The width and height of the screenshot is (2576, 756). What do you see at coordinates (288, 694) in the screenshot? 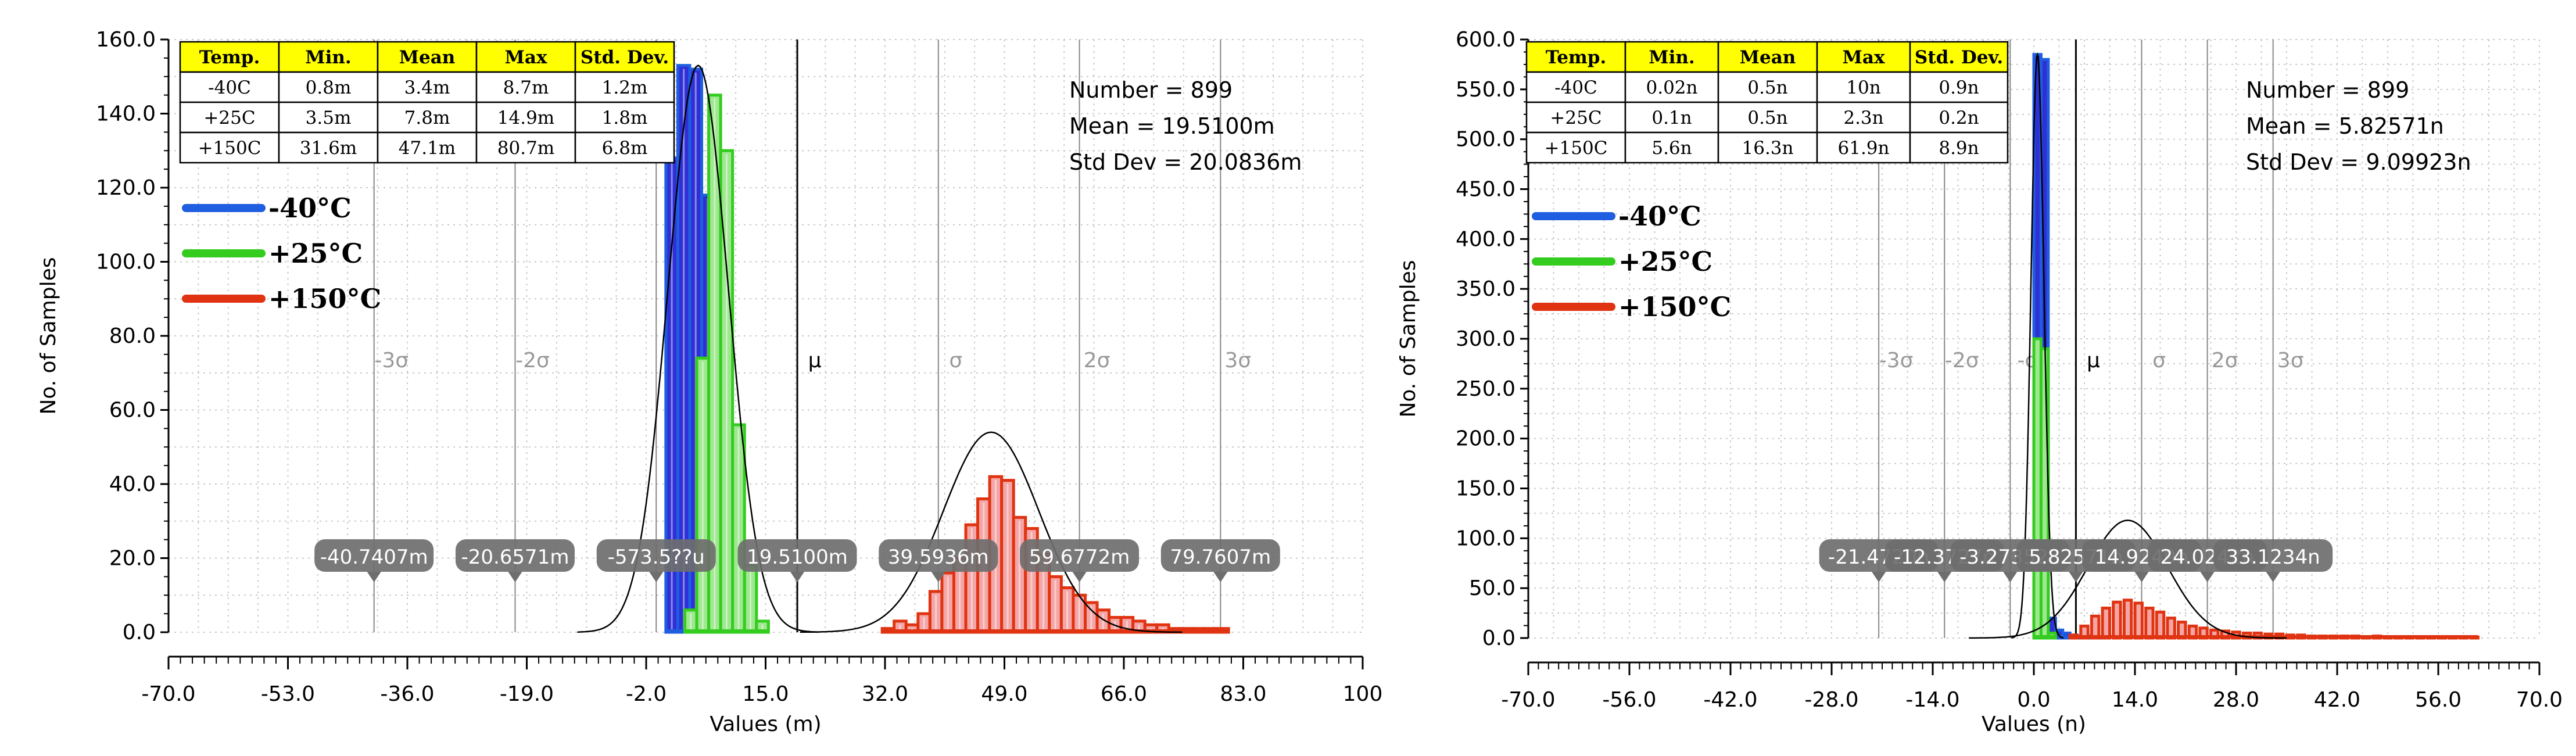
I see `x-tick-label: -53.0` at bounding box center [288, 694].